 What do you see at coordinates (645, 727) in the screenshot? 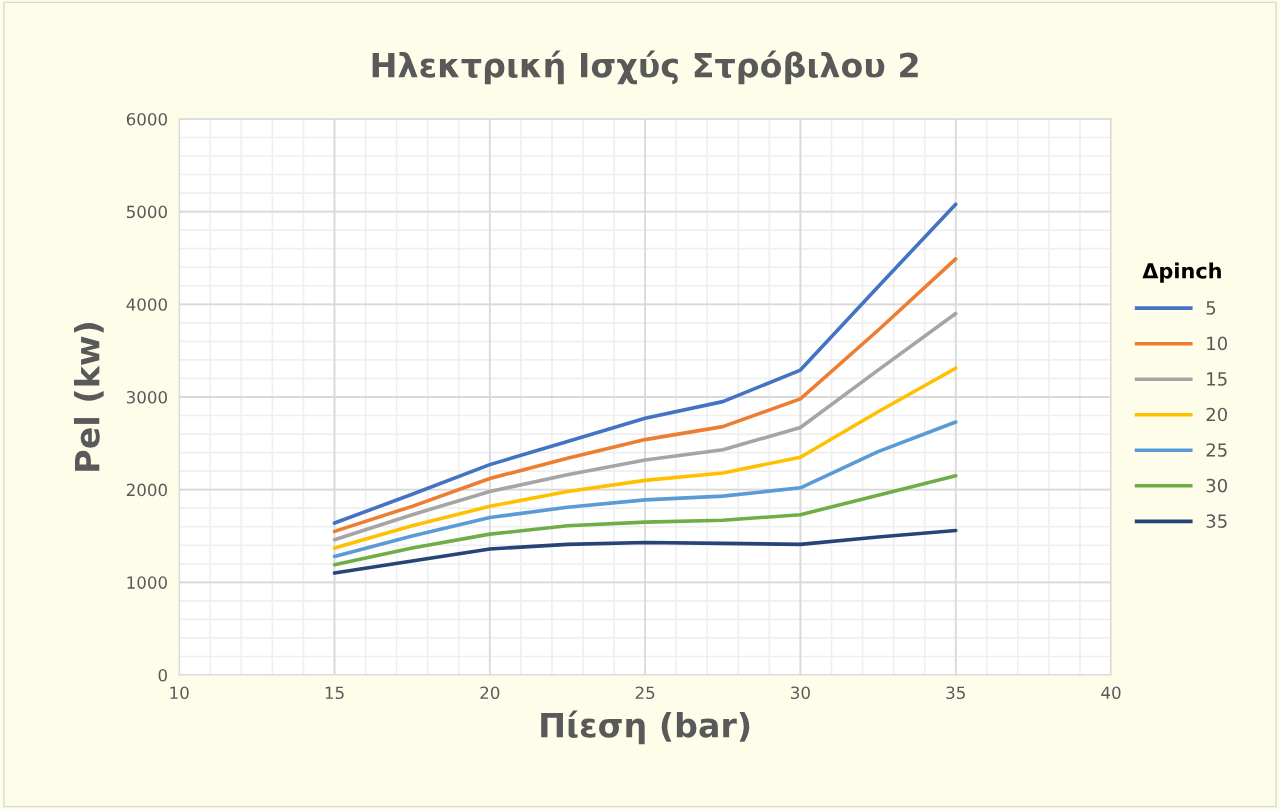
I see `x-axis-title: Πίεση (bar)` at bounding box center [645, 727].